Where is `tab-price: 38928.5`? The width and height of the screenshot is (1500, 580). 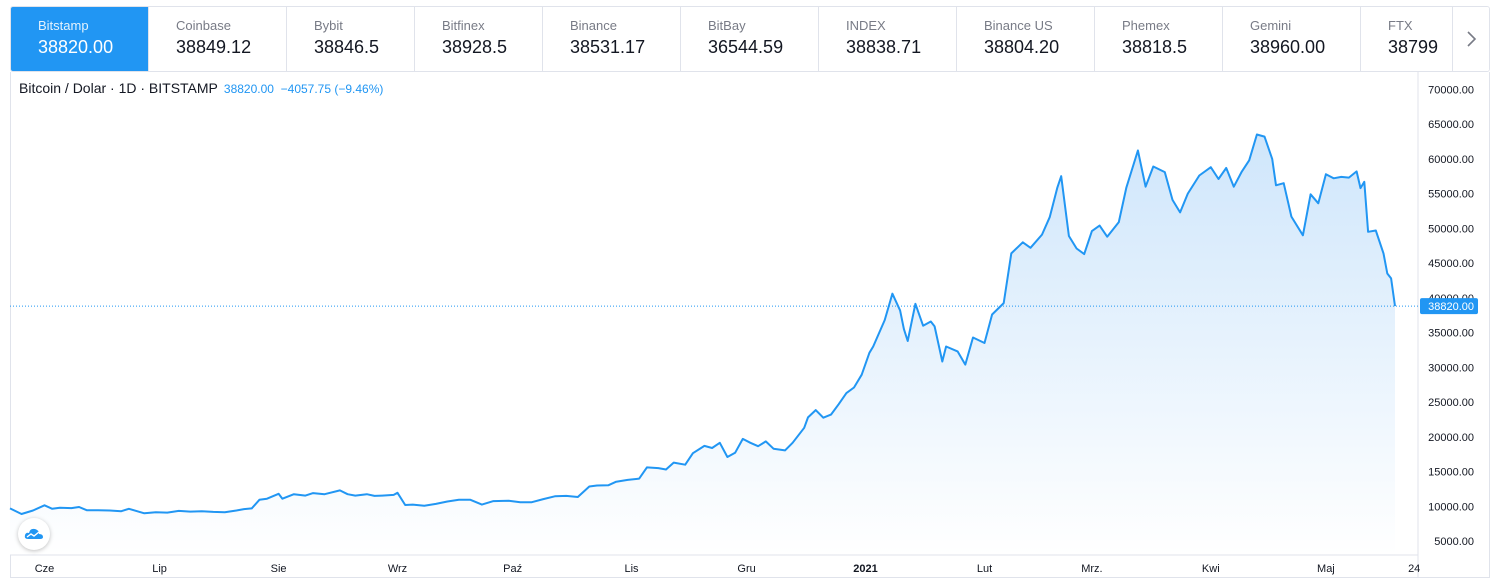
tab-price: 38928.5 is located at coordinates (475, 47).